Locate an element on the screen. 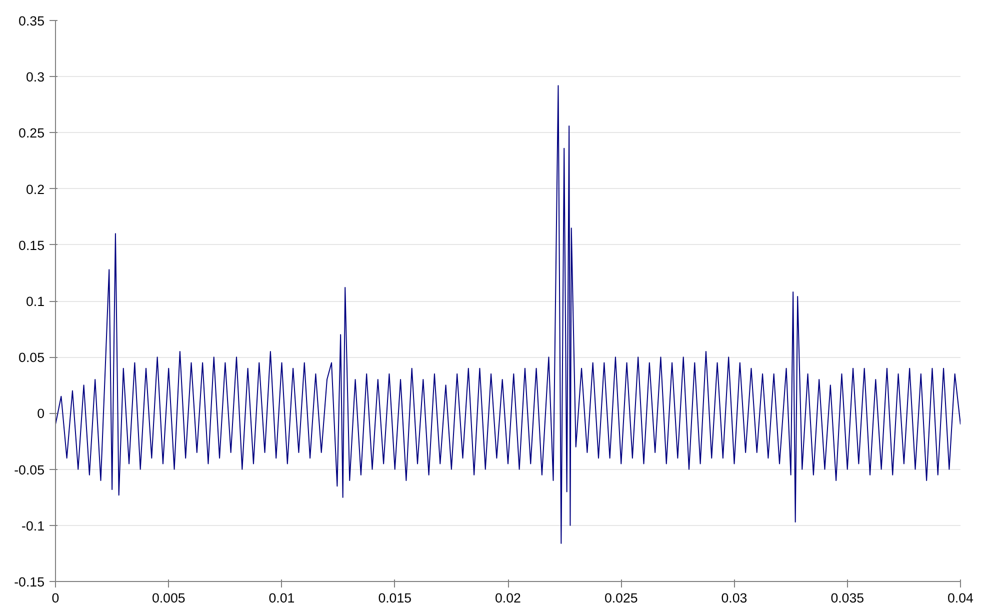 This screenshot has height=615, width=1000. x-tick-label: 0.01 is located at coordinates (281, 598).